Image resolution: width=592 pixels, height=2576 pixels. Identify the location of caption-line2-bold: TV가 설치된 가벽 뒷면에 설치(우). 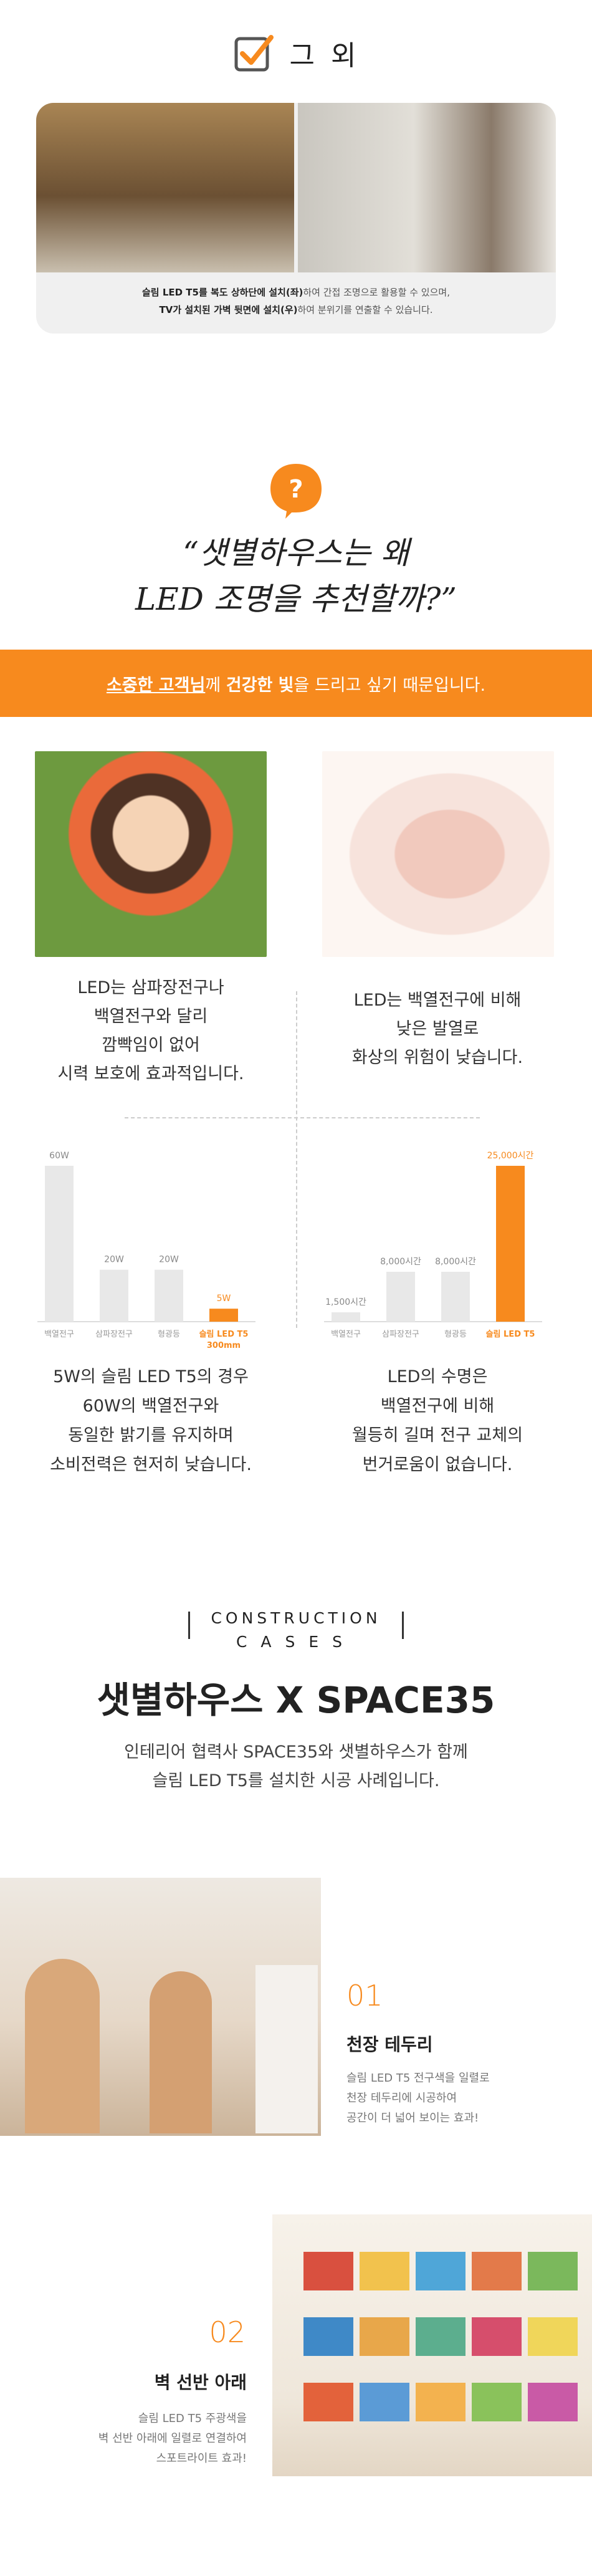
(229, 309).